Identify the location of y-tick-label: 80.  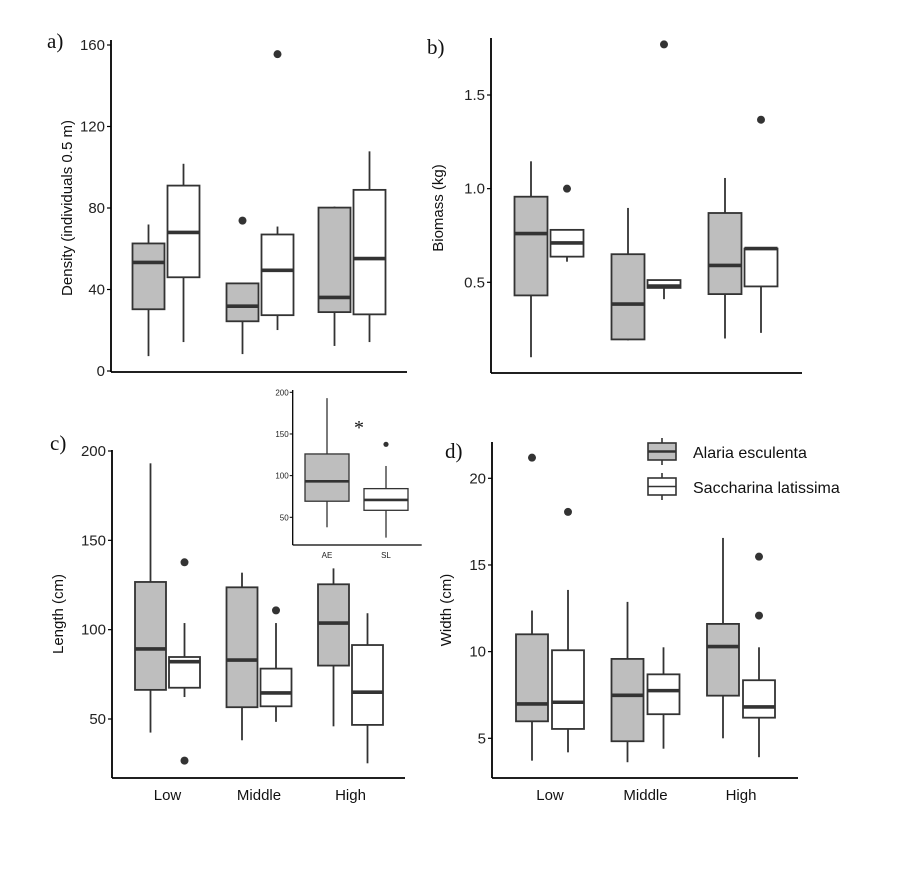
(96, 208).